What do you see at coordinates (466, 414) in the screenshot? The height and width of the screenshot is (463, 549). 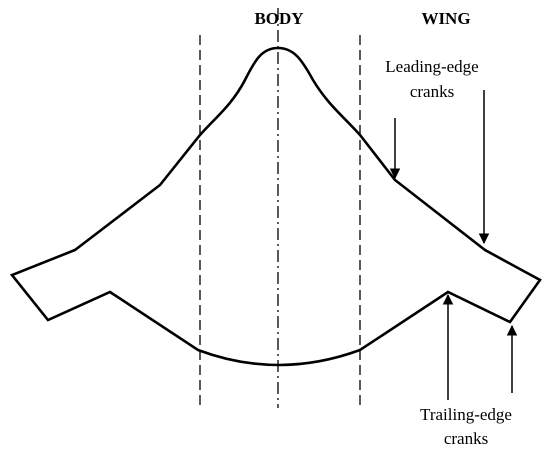 I see `trailing-edge-label: Trailing-edge` at bounding box center [466, 414].